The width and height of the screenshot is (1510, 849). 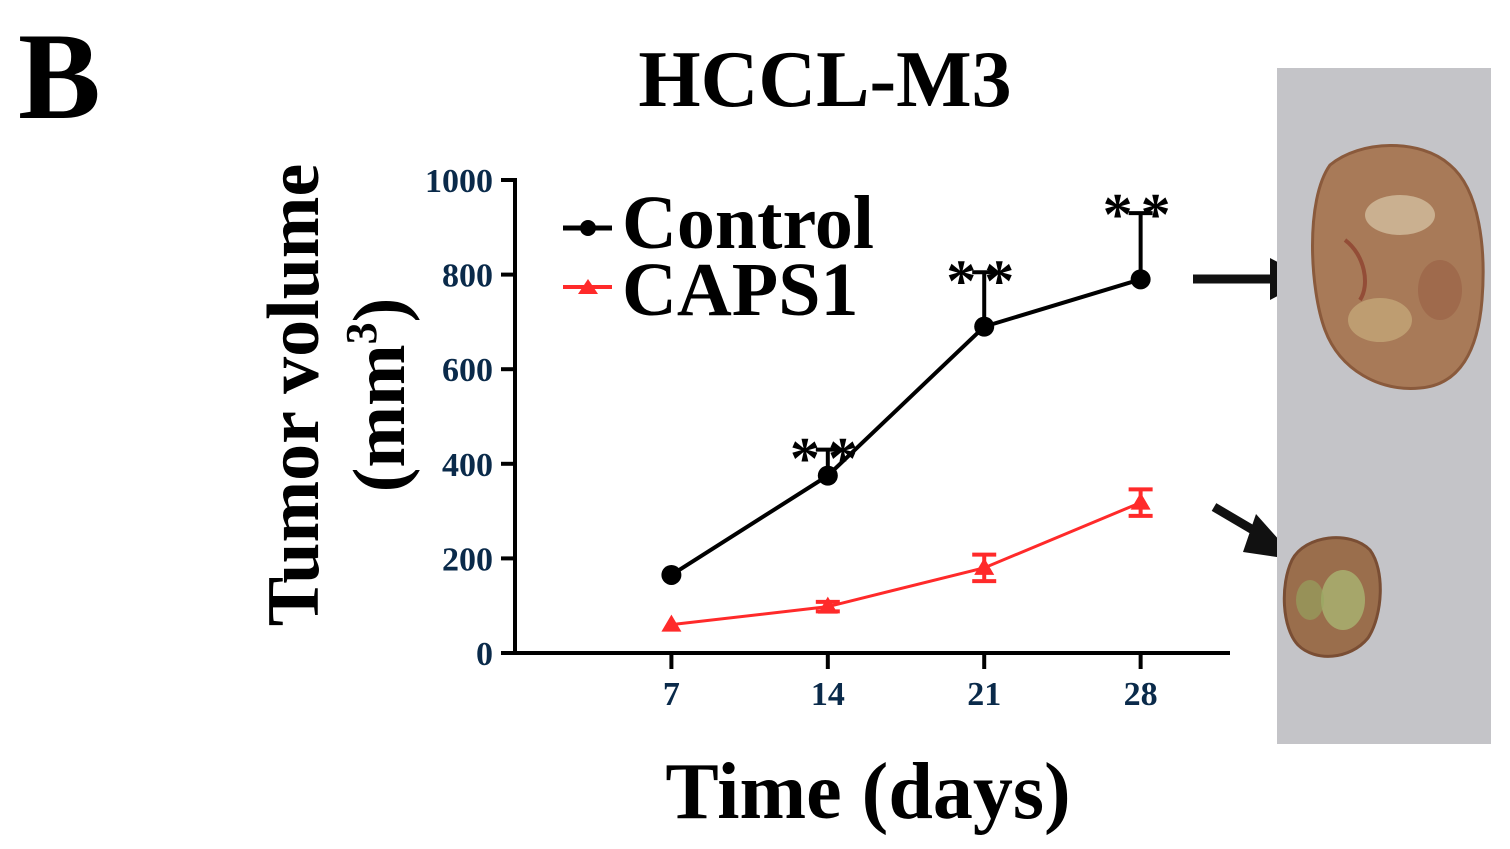 What do you see at coordinates (671, 694) in the screenshot?
I see `x-tick-label: 7` at bounding box center [671, 694].